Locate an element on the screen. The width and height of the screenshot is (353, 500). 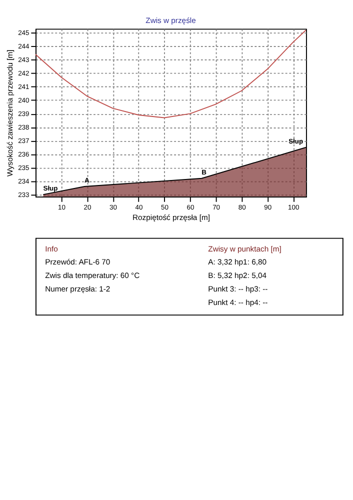
x-axis-title: Rozpiętość przęsła [m] is located at coordinates (171, 217).